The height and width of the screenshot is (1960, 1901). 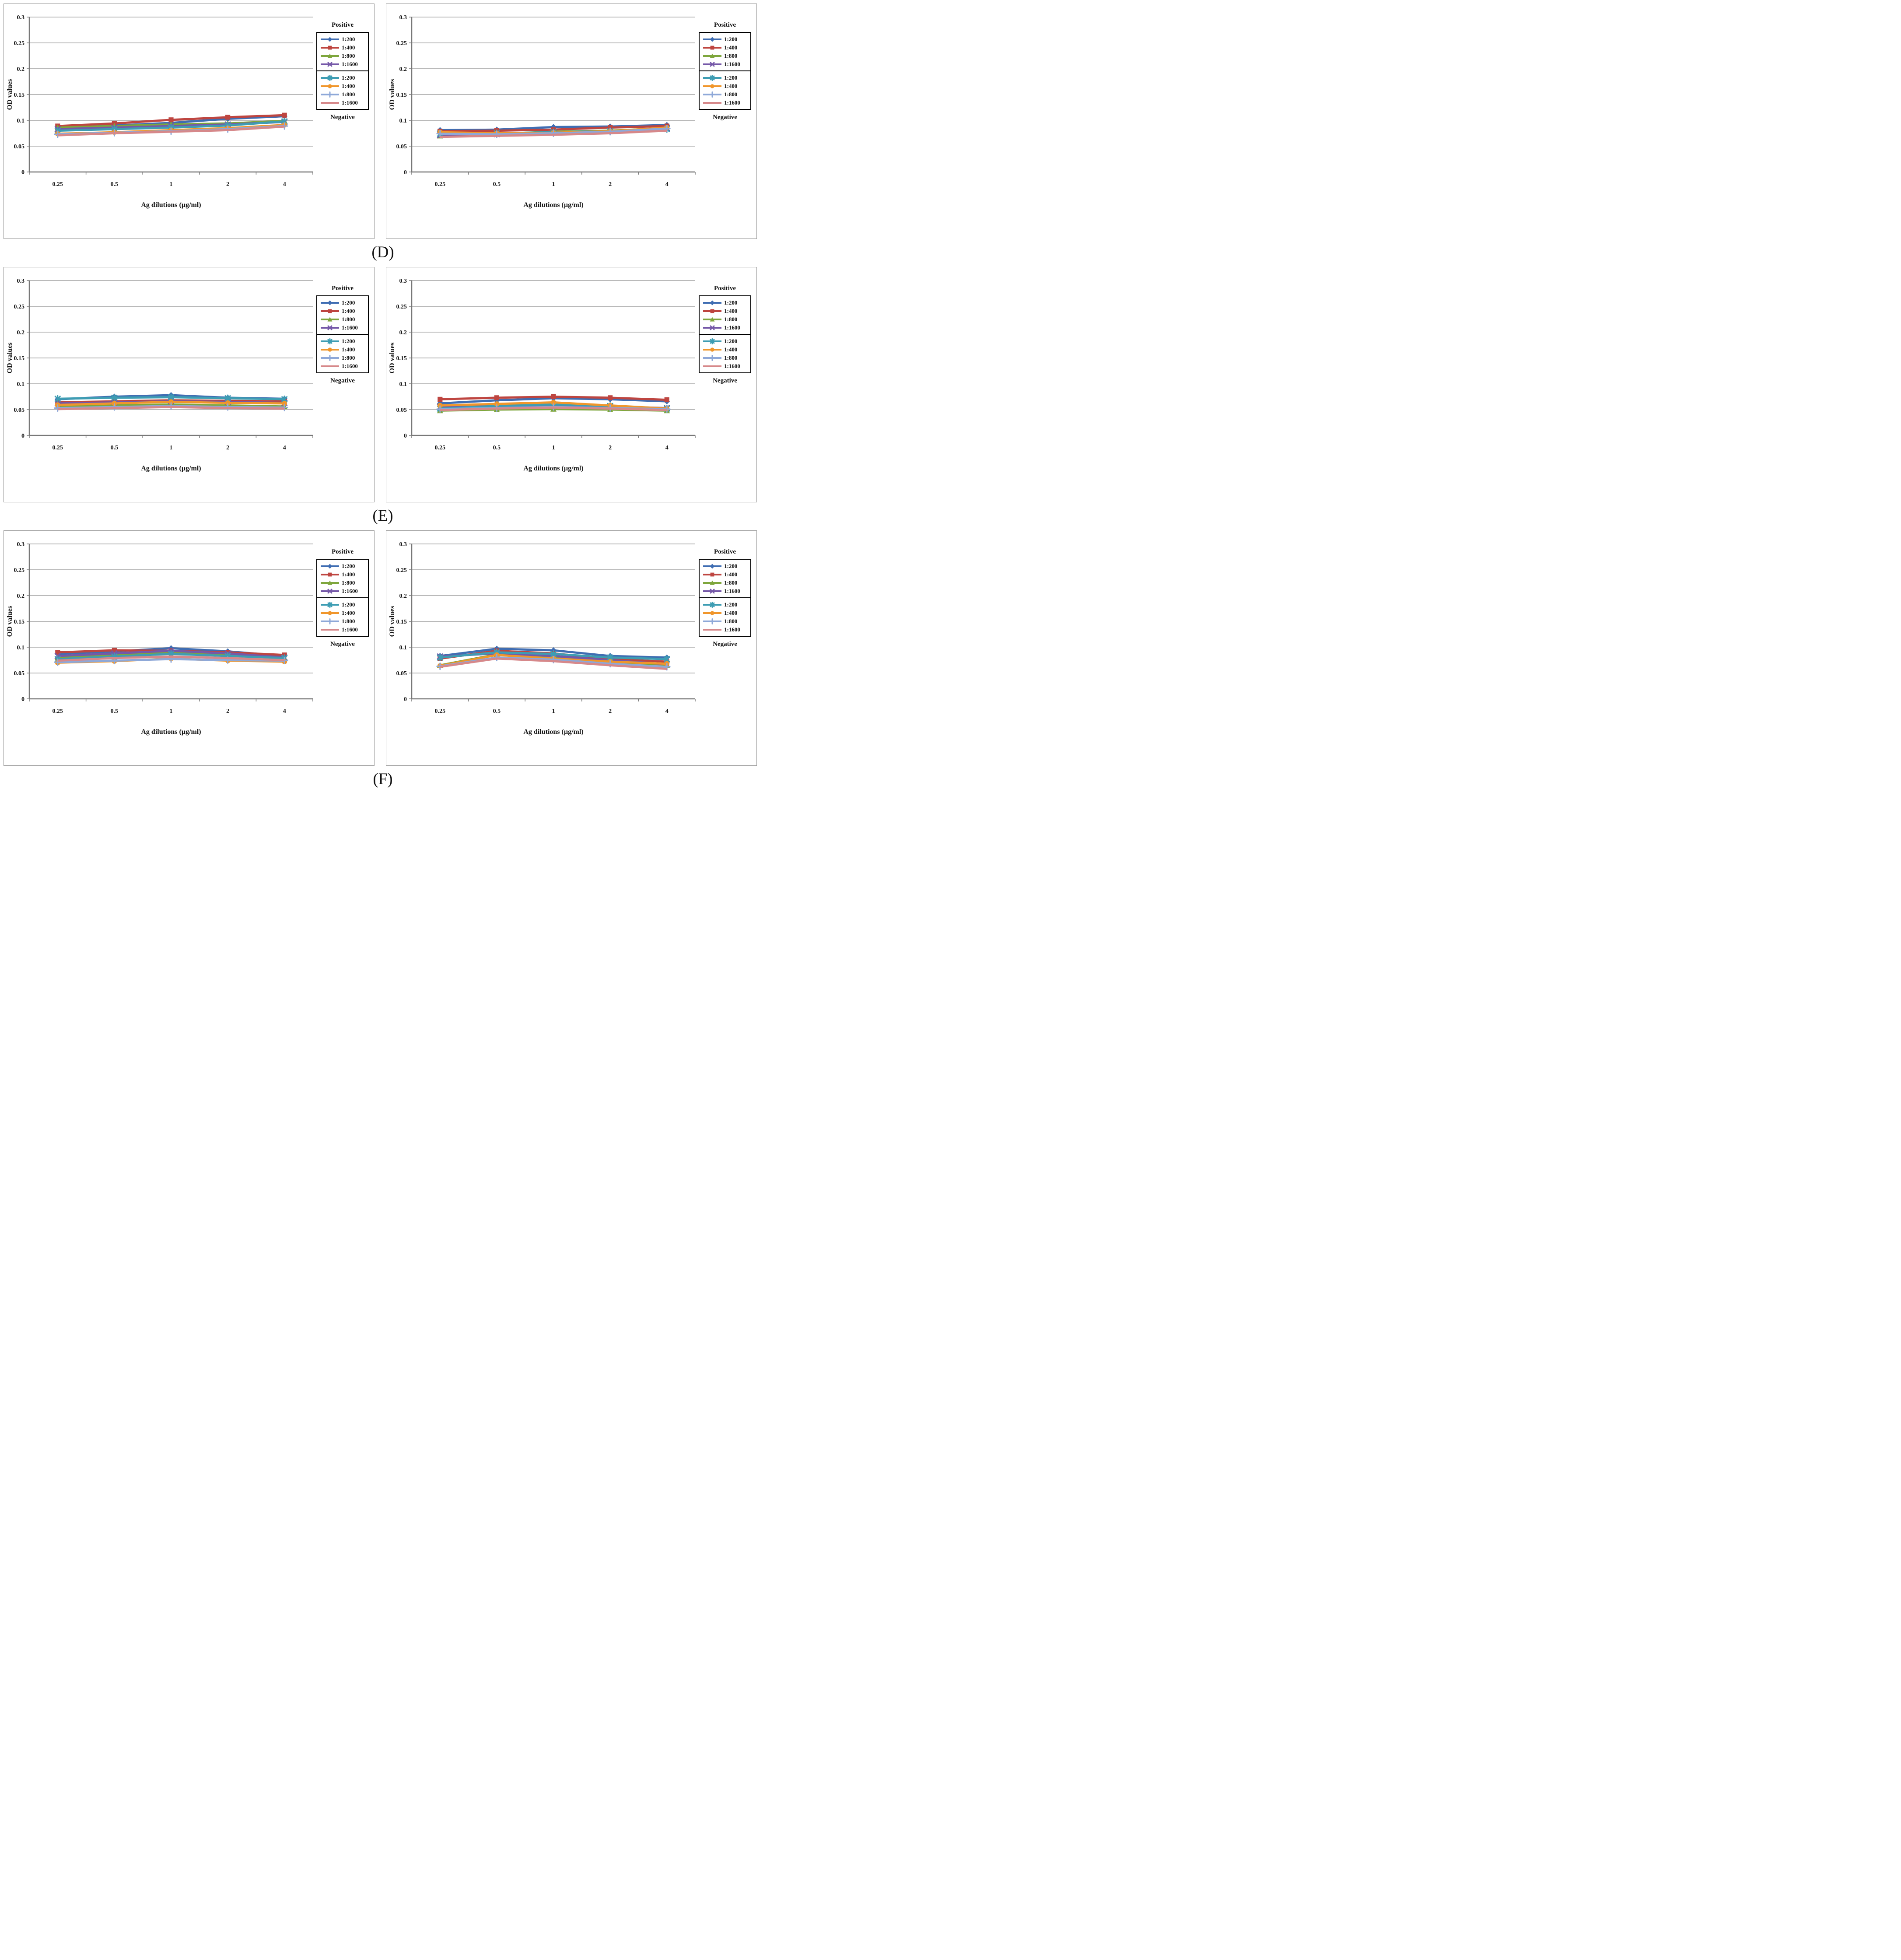 I want to click on legend-negative-label: Negative, so click(x=342, y=380).